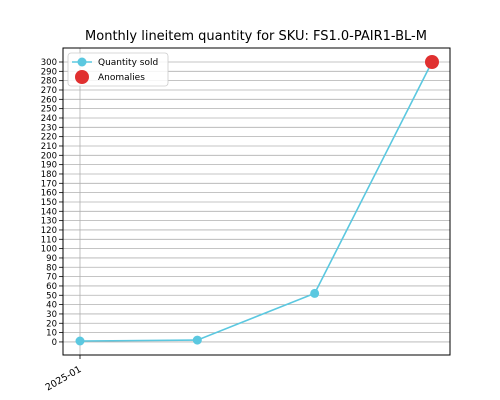 This screenshot has width=500, height=400. What do you see at coordinates (82, 77) in the screenshot?
I see `legend-anomaly-swatch` at bounding box center [82, 77].